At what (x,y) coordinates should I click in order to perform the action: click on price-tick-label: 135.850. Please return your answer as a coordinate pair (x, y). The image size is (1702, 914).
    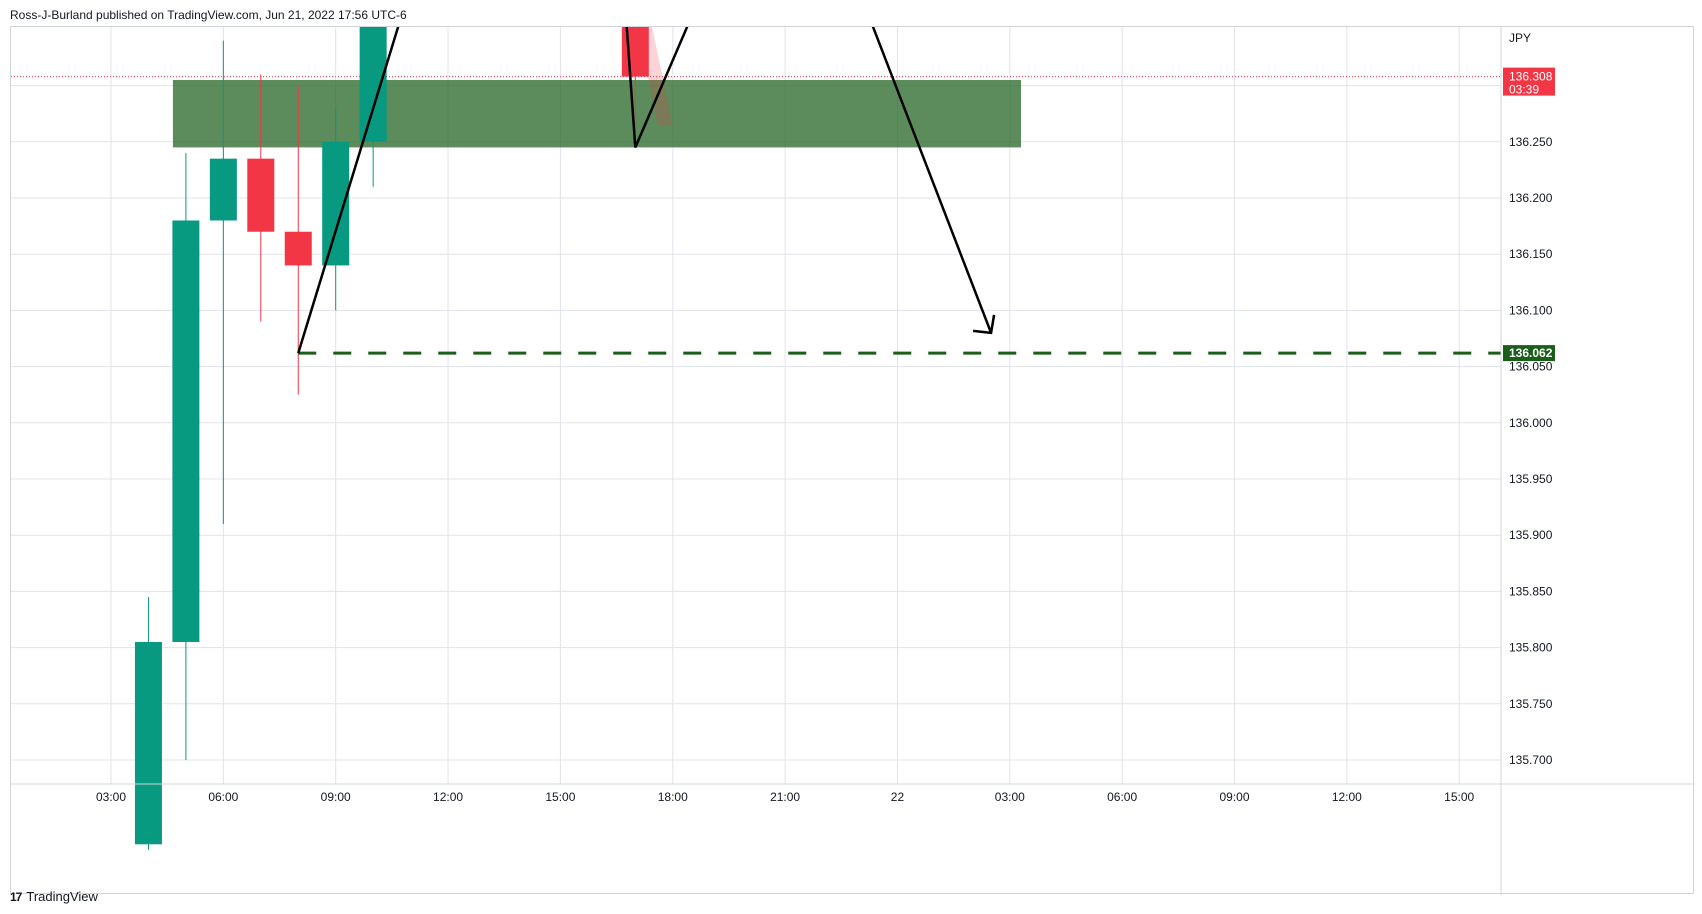
    Looking at the image, I should click on (1531, 591).